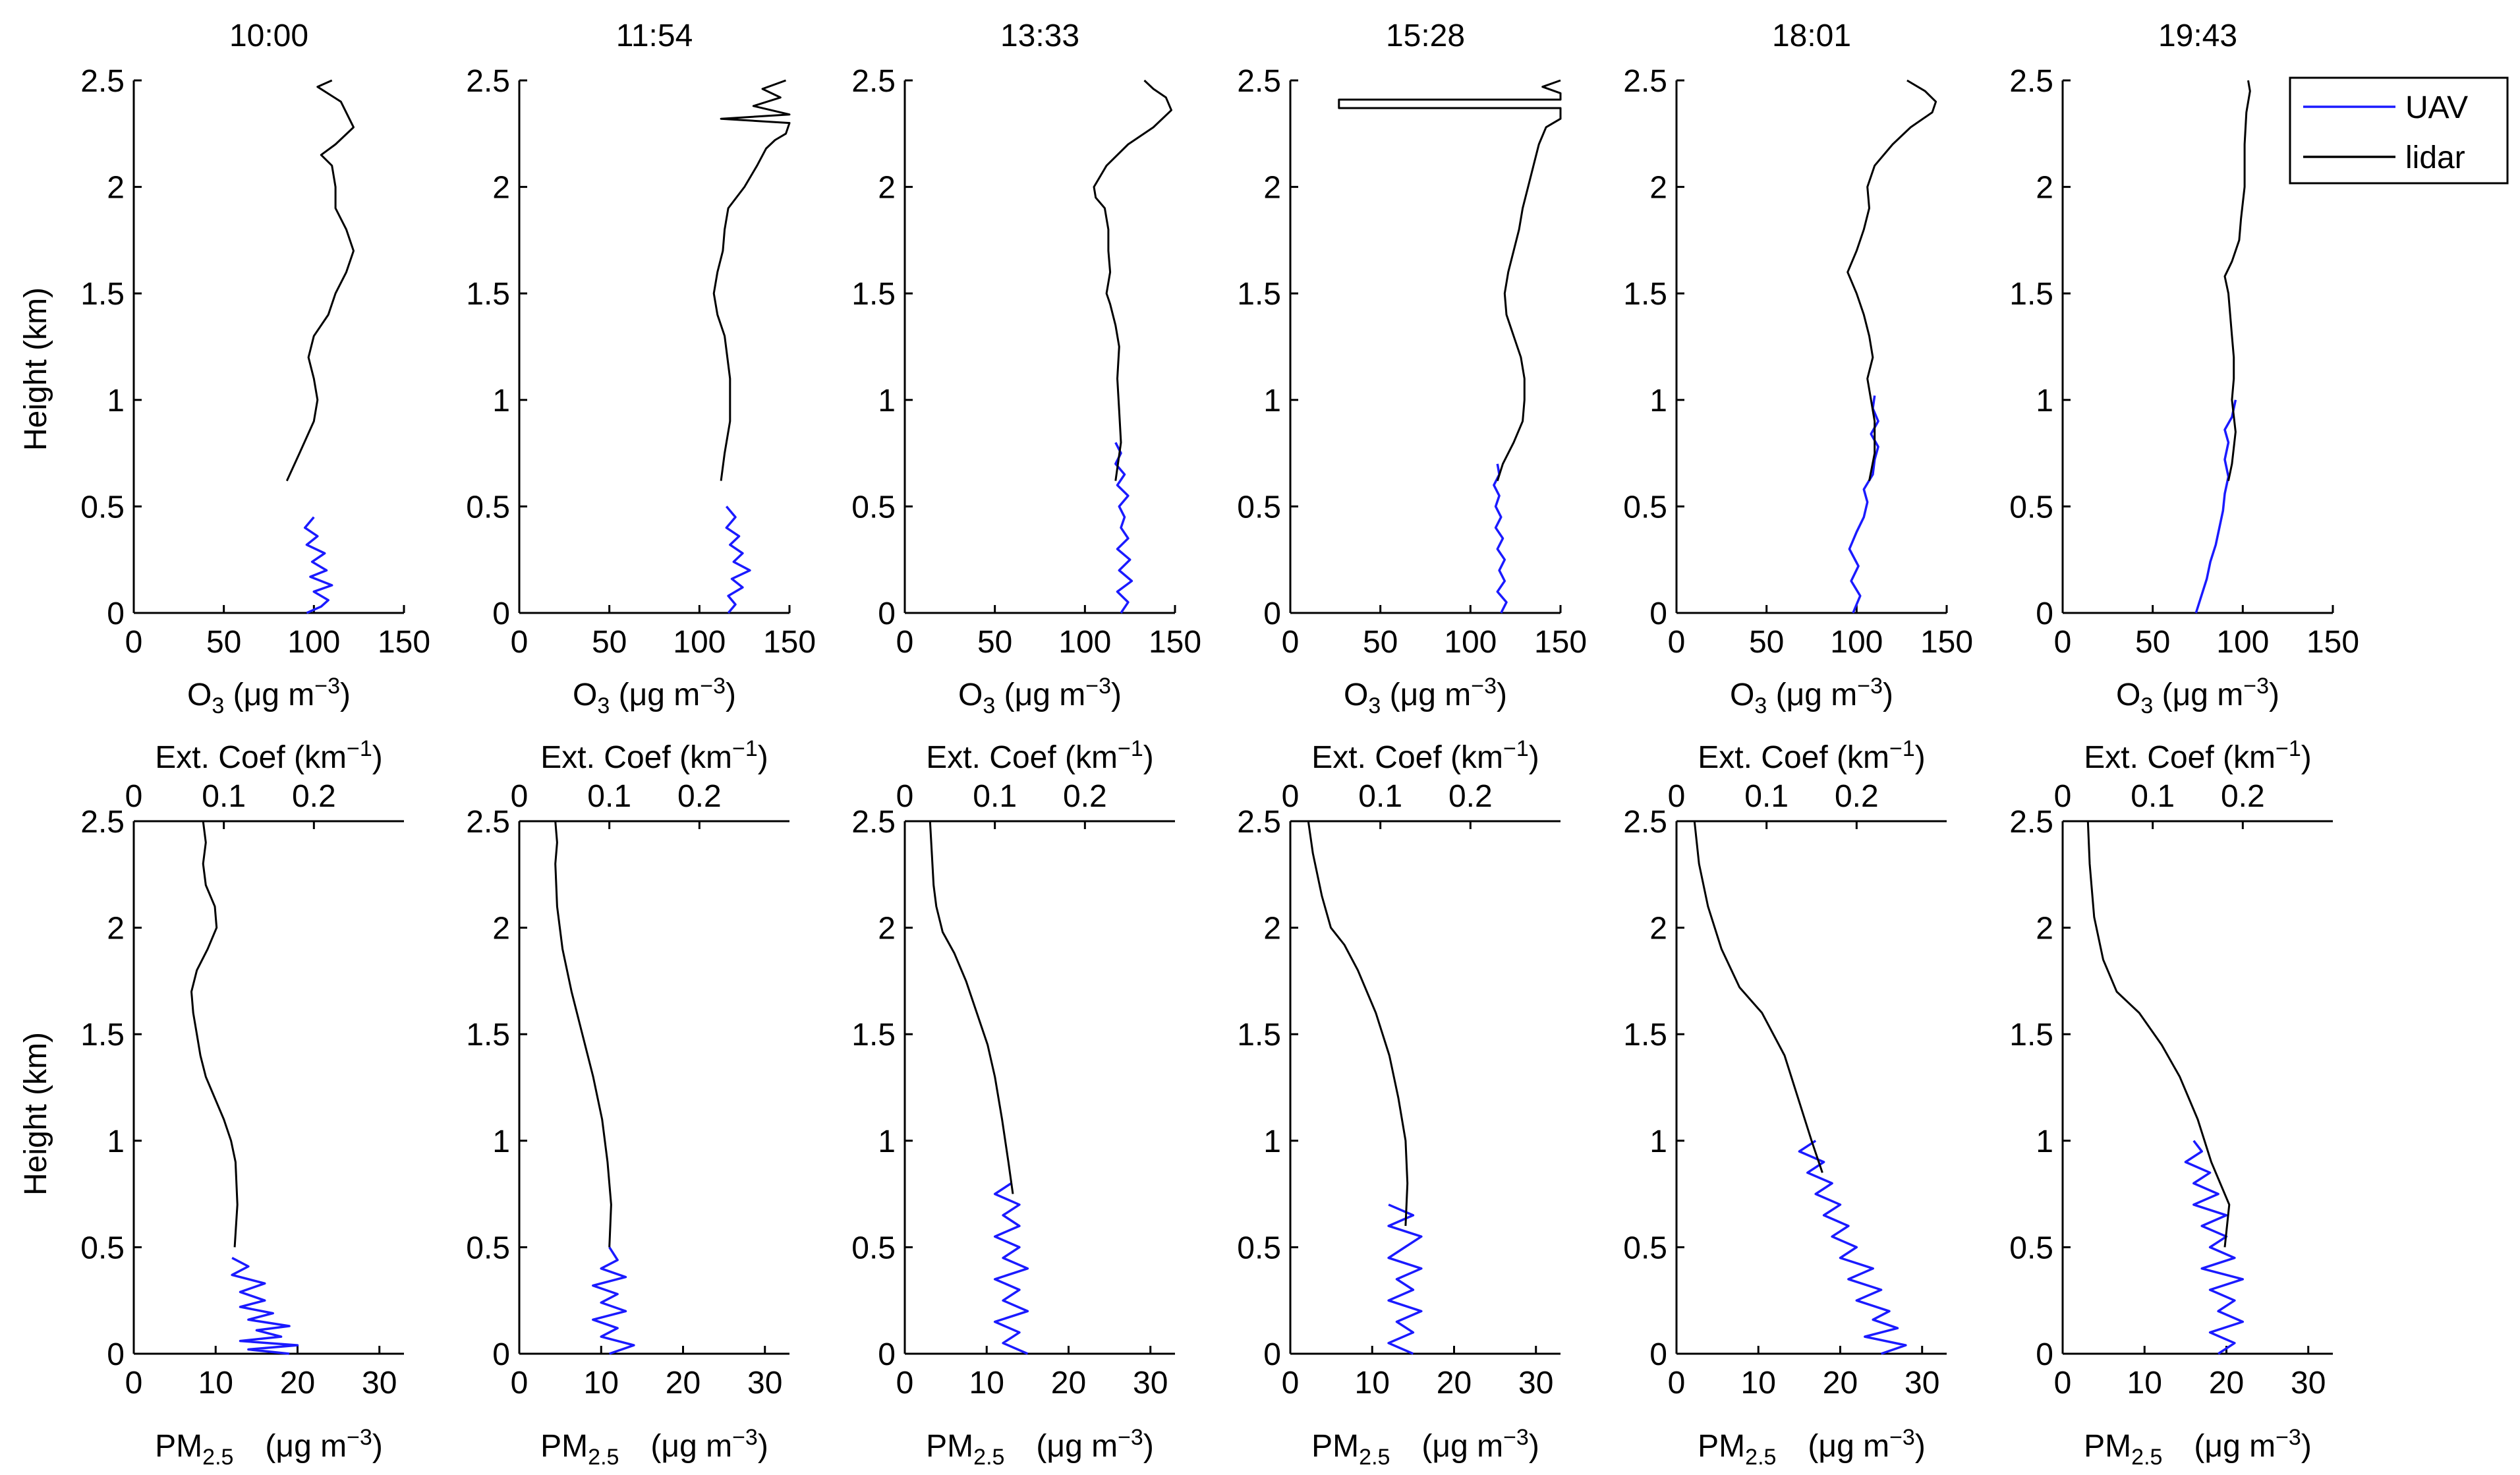  What do you see at coordinates (488, 1248) in the screenshot?
I see `pm-panel-2-y-tick-label: 0.5` at bounding box center [488, 1248].